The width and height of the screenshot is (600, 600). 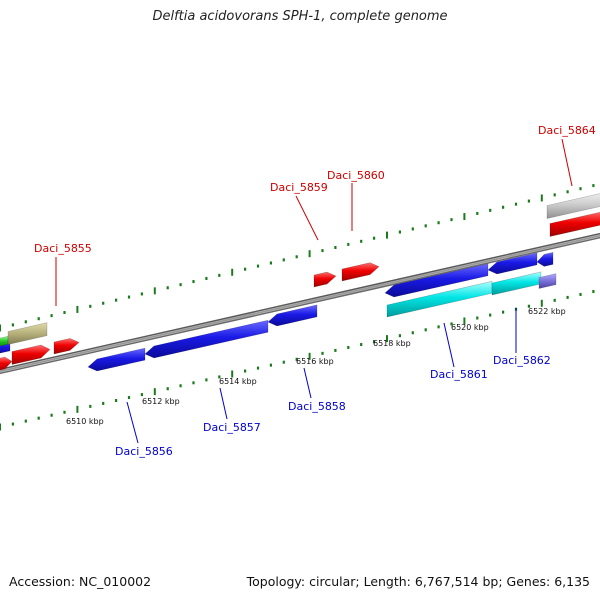 What do you see at coordinates (80, 581) in the screenshot?
I see `accession-text: Accession: NC_010002` at bounding box center [80, 581].